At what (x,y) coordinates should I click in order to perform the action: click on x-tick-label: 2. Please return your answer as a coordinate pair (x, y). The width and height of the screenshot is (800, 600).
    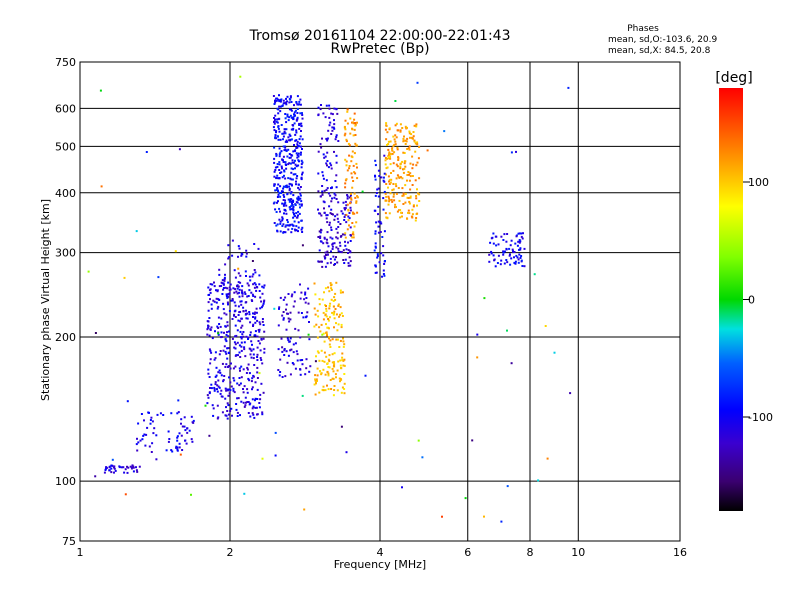
    Looking at the image, I should click on (230, 552).